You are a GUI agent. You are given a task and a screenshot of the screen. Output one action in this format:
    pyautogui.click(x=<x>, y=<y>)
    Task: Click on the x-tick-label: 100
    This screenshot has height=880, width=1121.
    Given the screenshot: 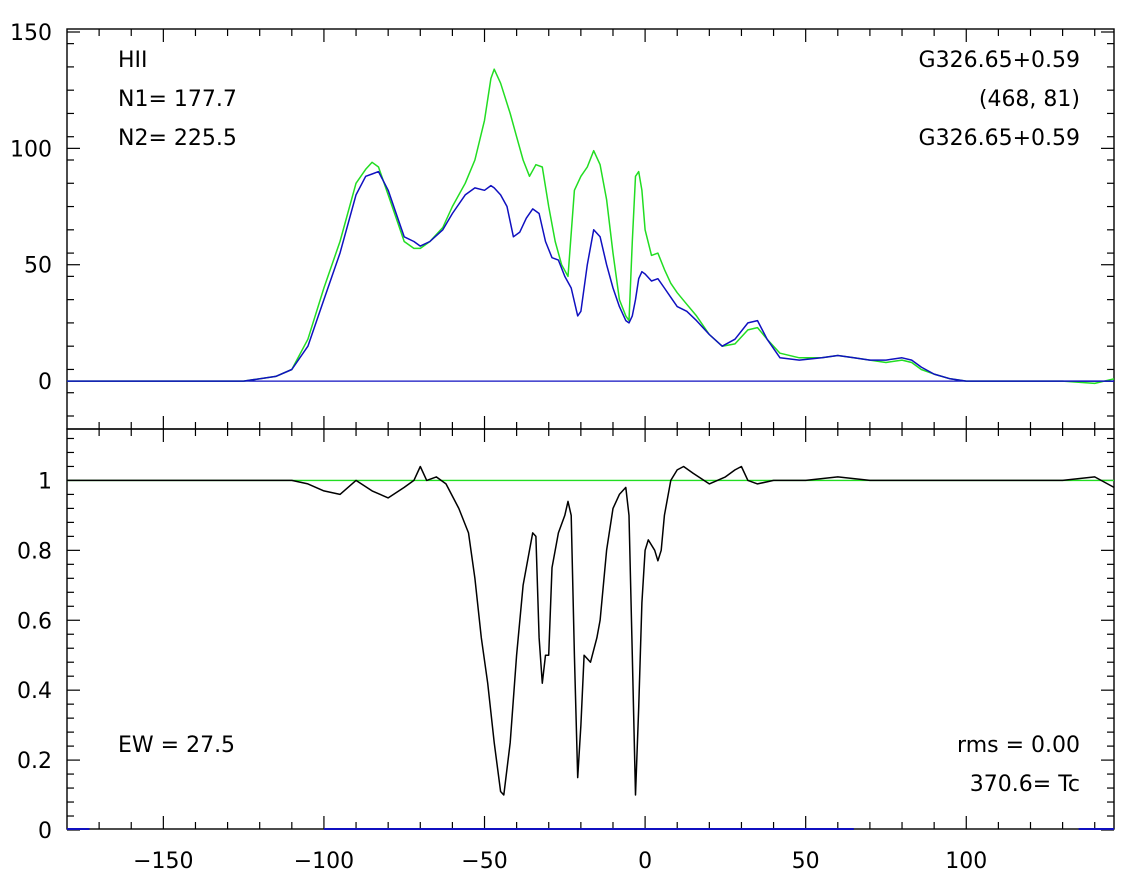 What is the action you would take?
    pyautogui.click(x=966, y=861)
    